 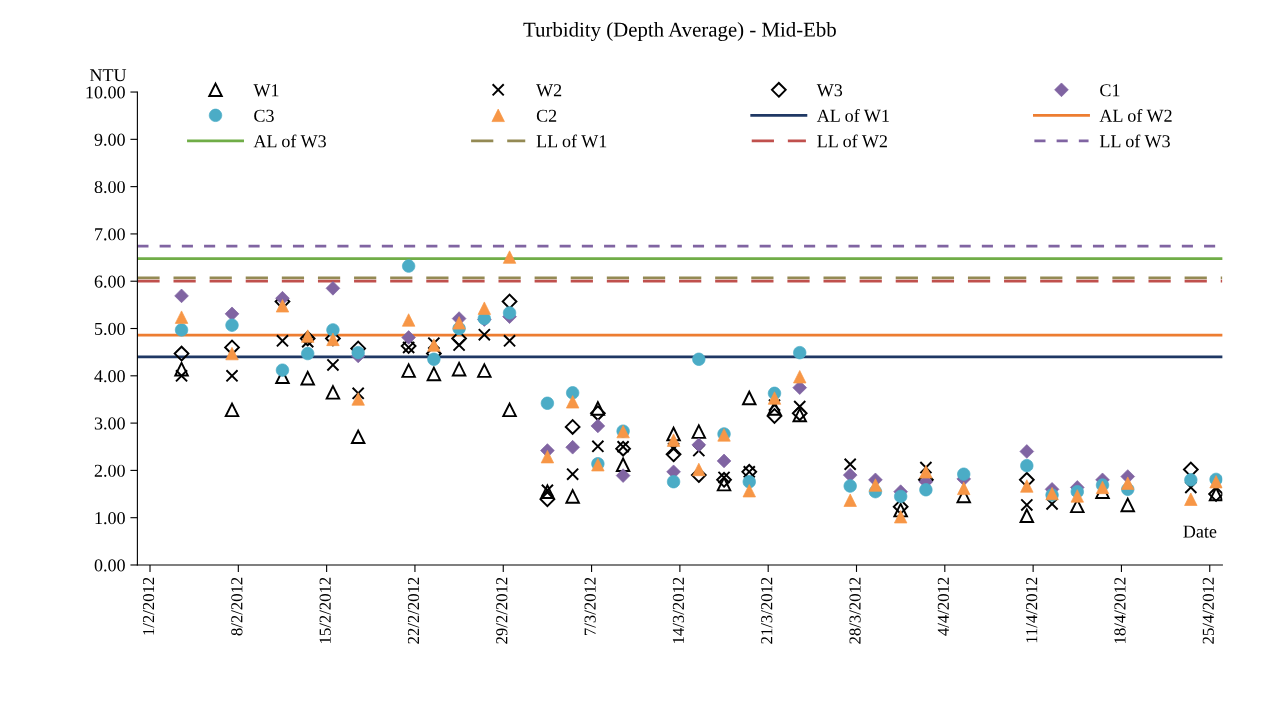 I want to click on chart-title: Turbidity (Depth Average) - Mid-Ebb, so click(x=679, y=31).